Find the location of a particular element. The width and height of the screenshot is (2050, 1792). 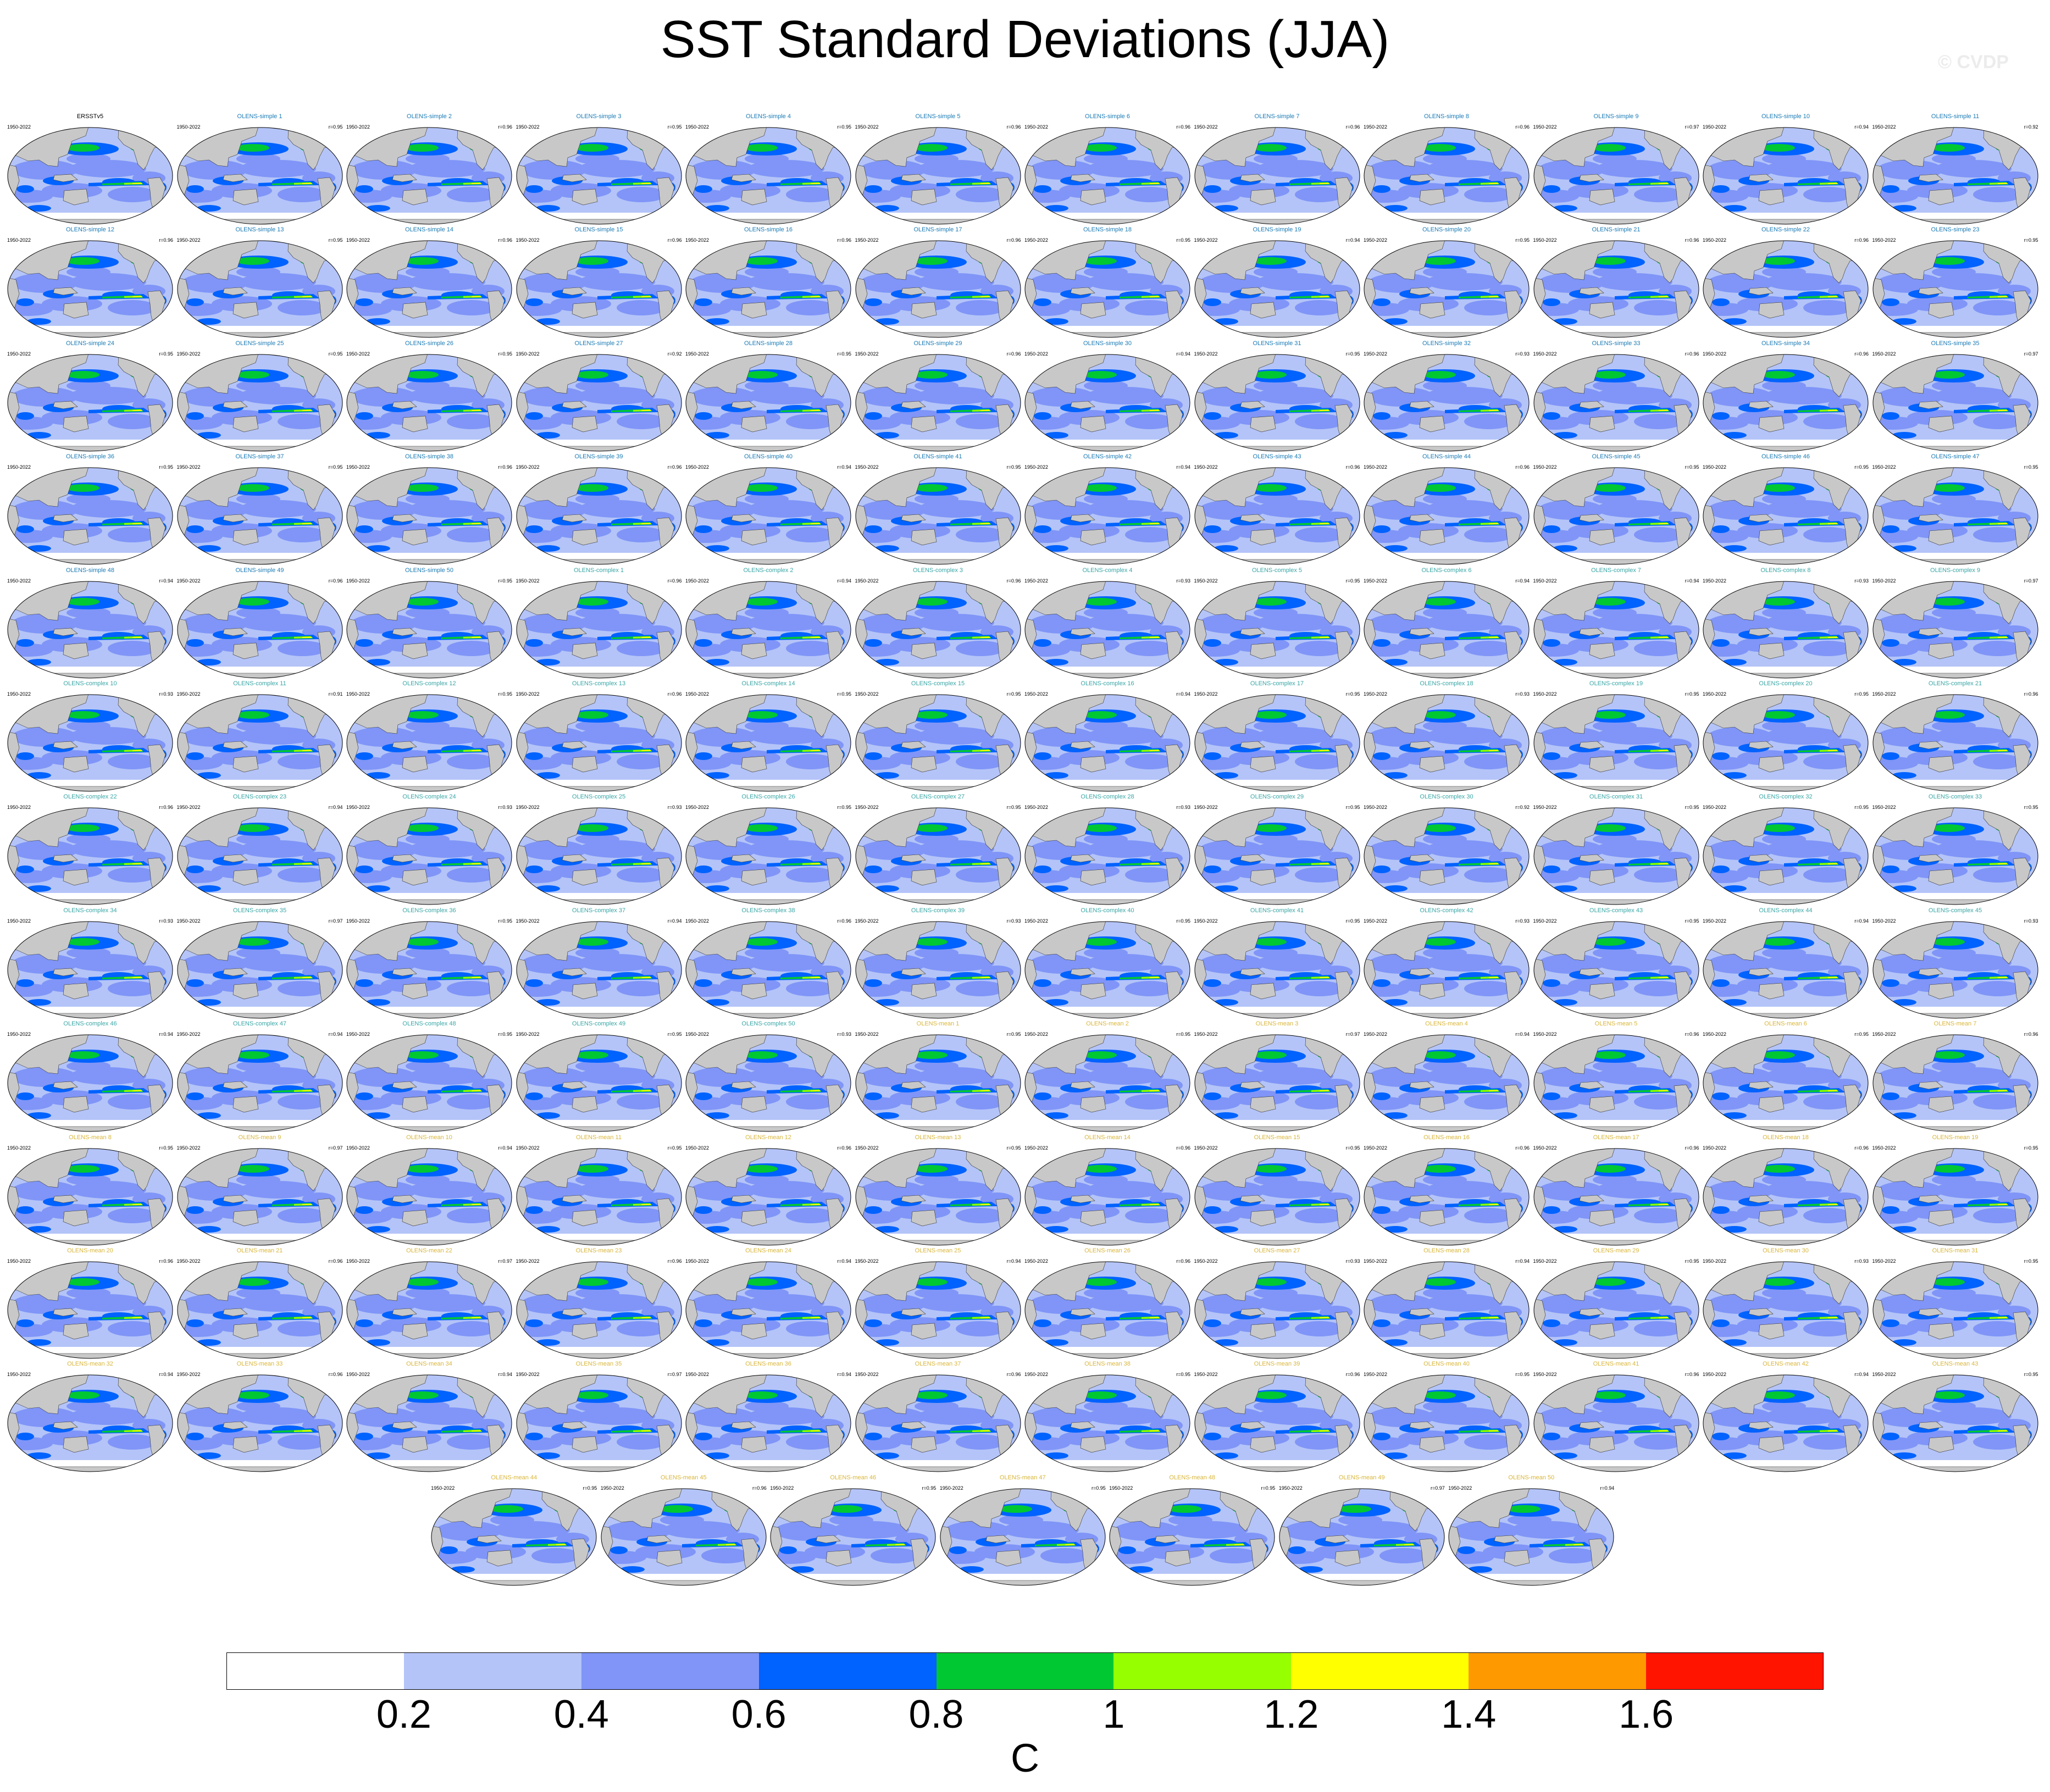

sst-panel: OLENS-simple 28 1950-2022 r=0.95 is located at coordinates (768, 397).